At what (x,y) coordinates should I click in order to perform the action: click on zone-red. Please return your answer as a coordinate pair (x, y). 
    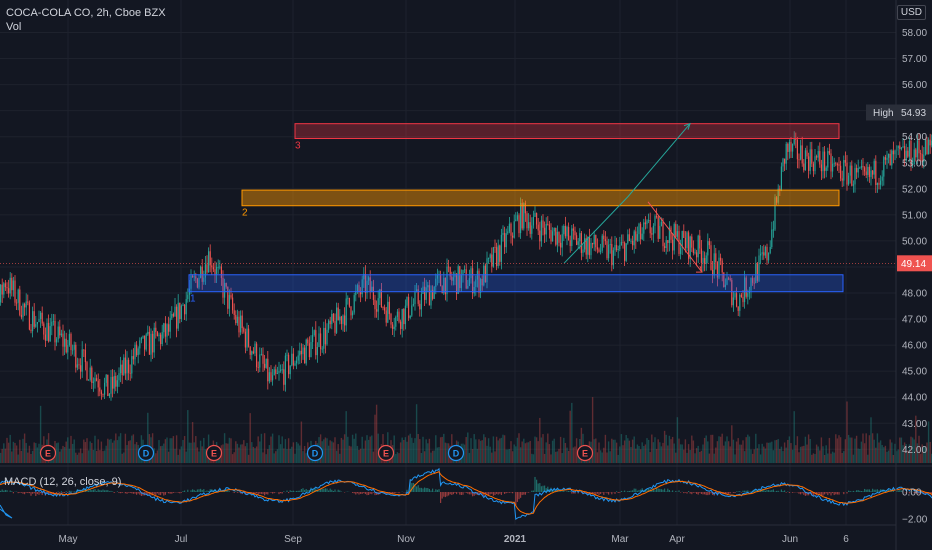
    Looking at the image, I should click on (567, 131).